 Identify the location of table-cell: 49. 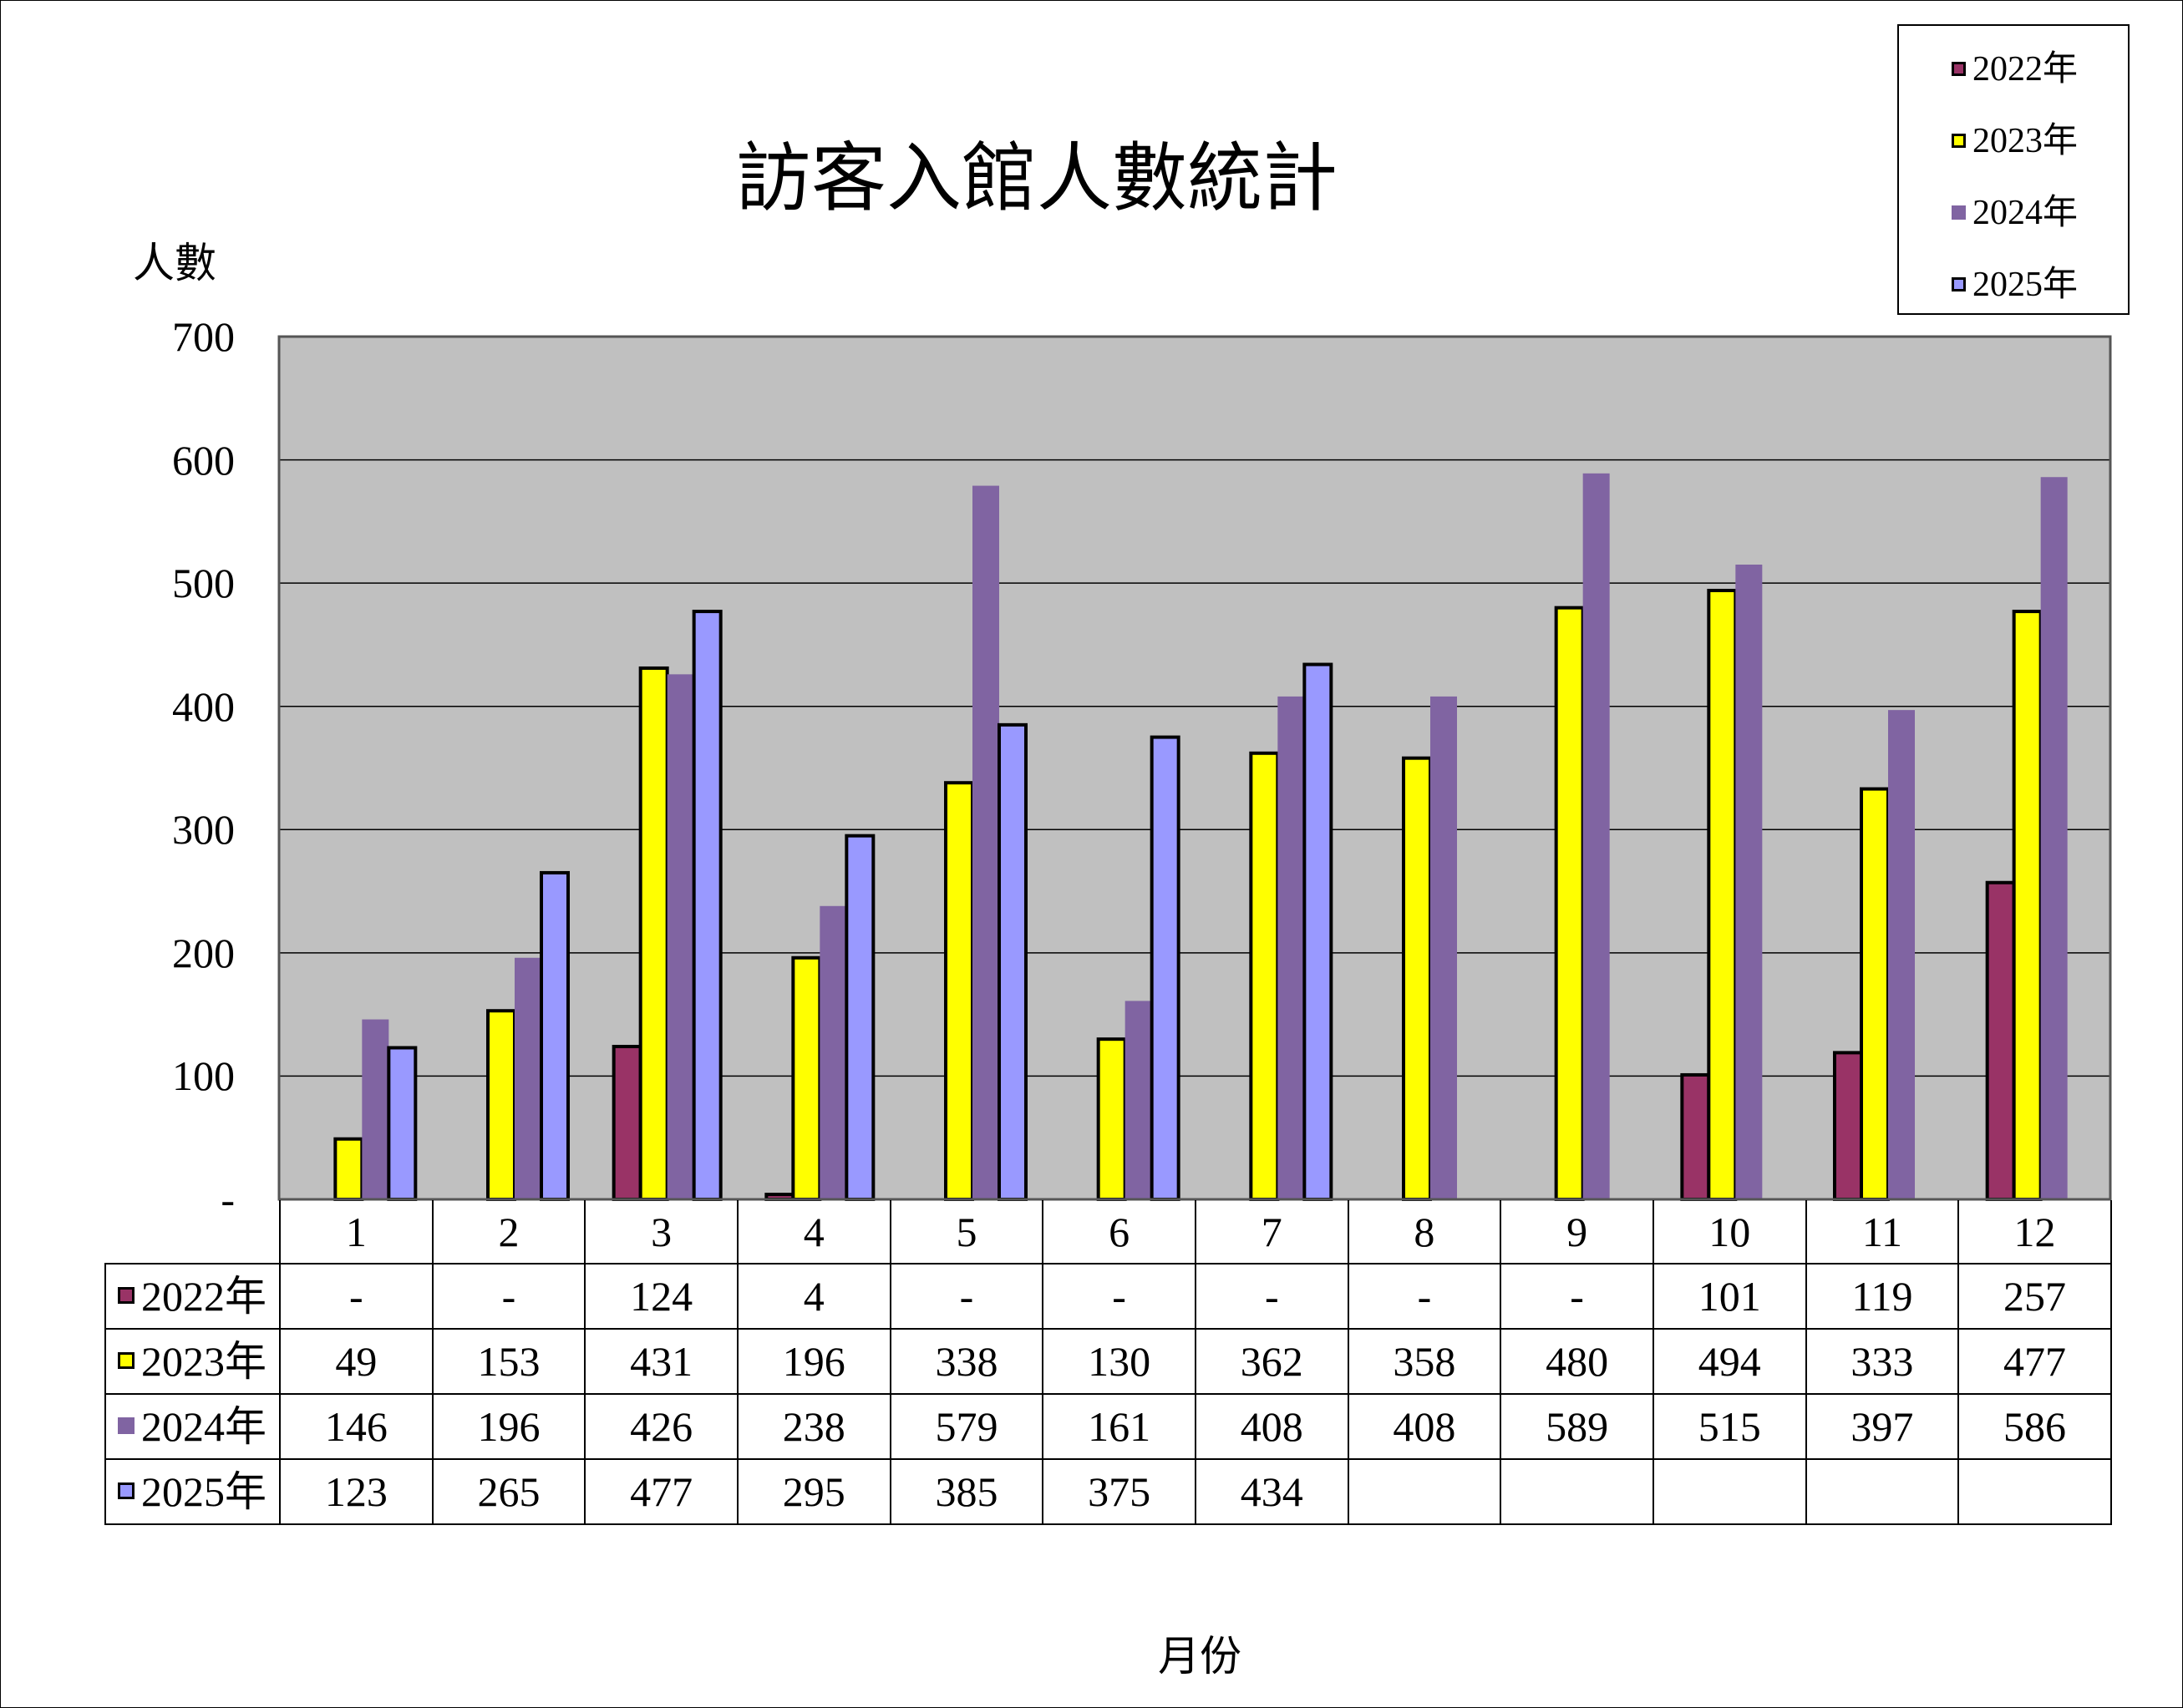
(357, 1362).